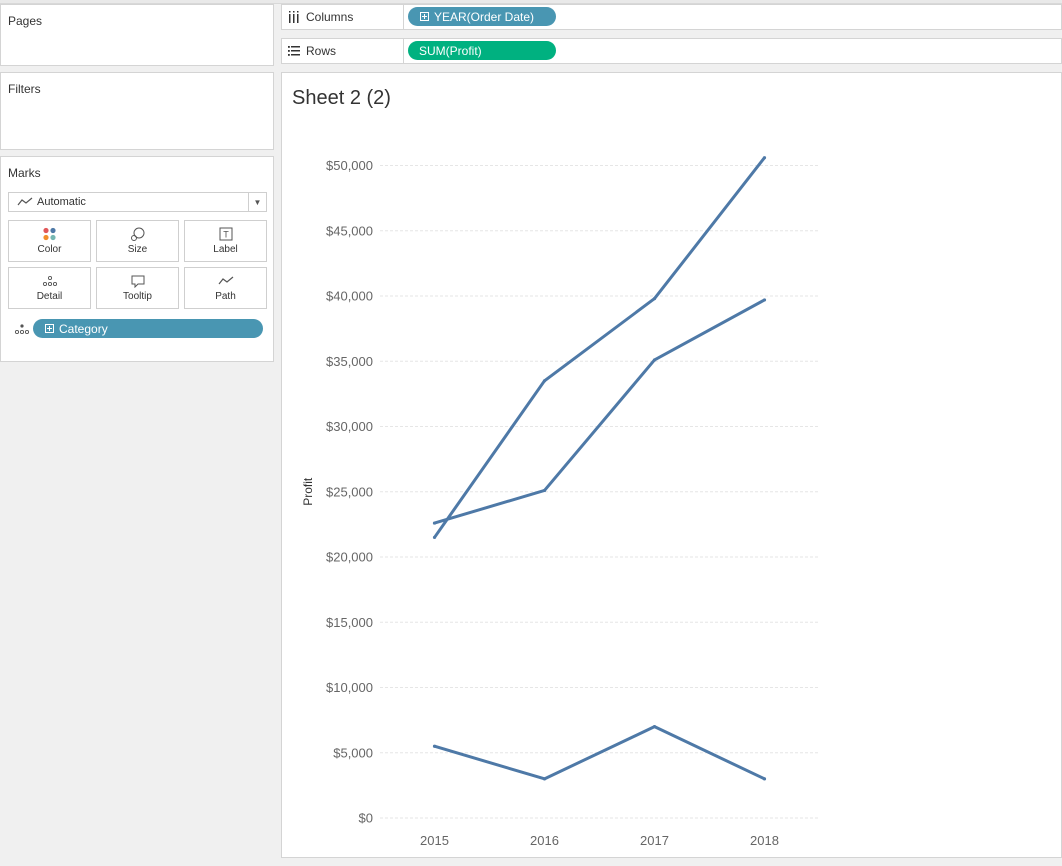 The width and height of the screenshot is (1062, 866). I want to click on x-tick-label: 2015, so click(434, 840).